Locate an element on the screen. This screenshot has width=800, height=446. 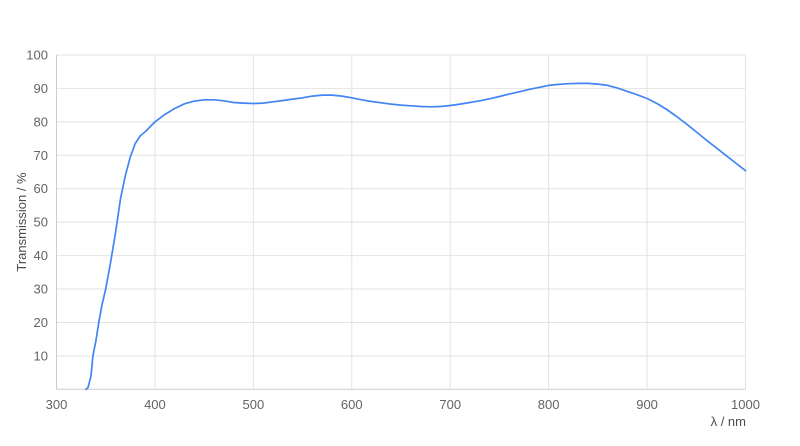
x-tick-label: 900 is located at coordinates (647, 404).